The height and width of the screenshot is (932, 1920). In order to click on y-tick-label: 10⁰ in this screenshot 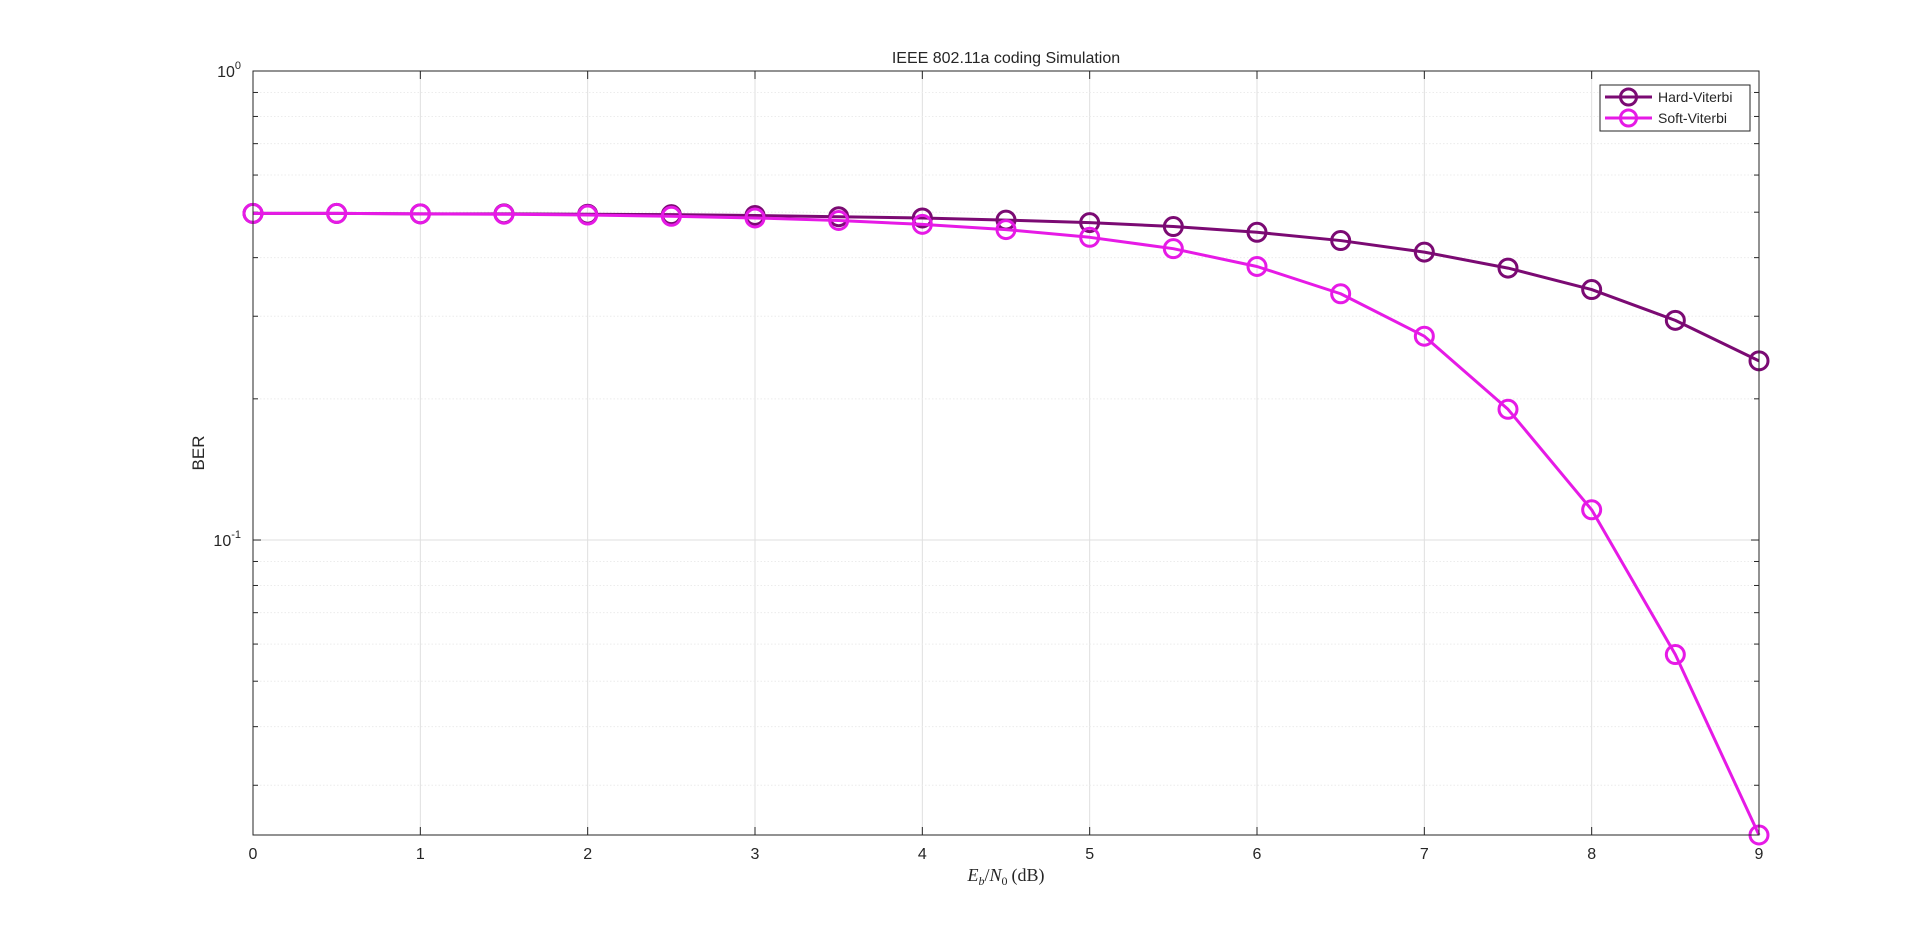, I will do `click(229, 70)`.